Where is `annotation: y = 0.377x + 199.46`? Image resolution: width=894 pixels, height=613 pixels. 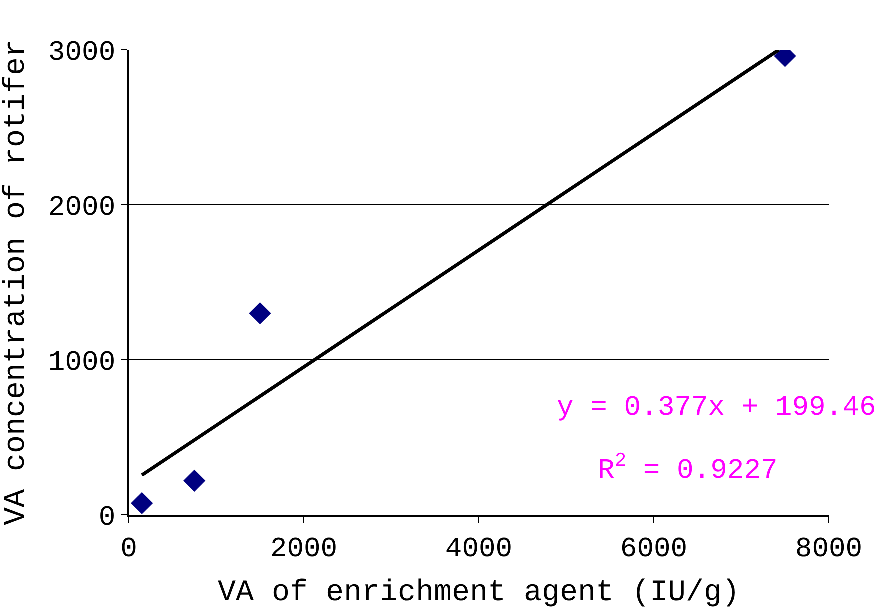
annotation: y = 0.377x + 199.46 is located at coordinates (716, 408).